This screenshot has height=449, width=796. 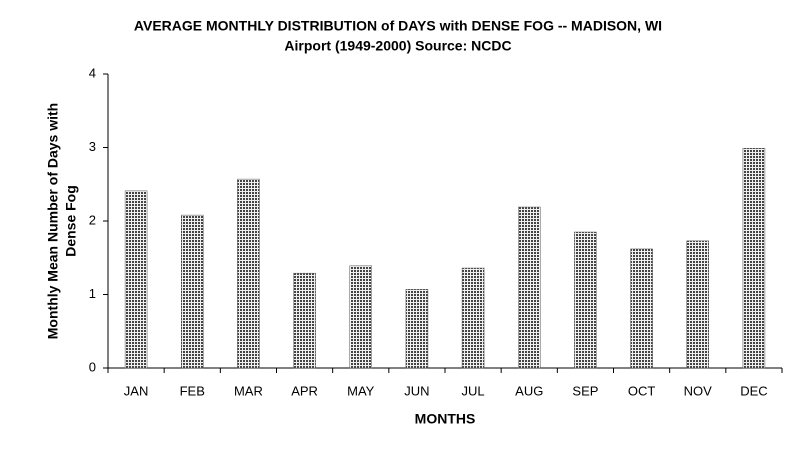 What do you see at coordinates (416, 390) in the screenshot?
I see `x-tick-label: JUN` at bounding box center [416, 390].